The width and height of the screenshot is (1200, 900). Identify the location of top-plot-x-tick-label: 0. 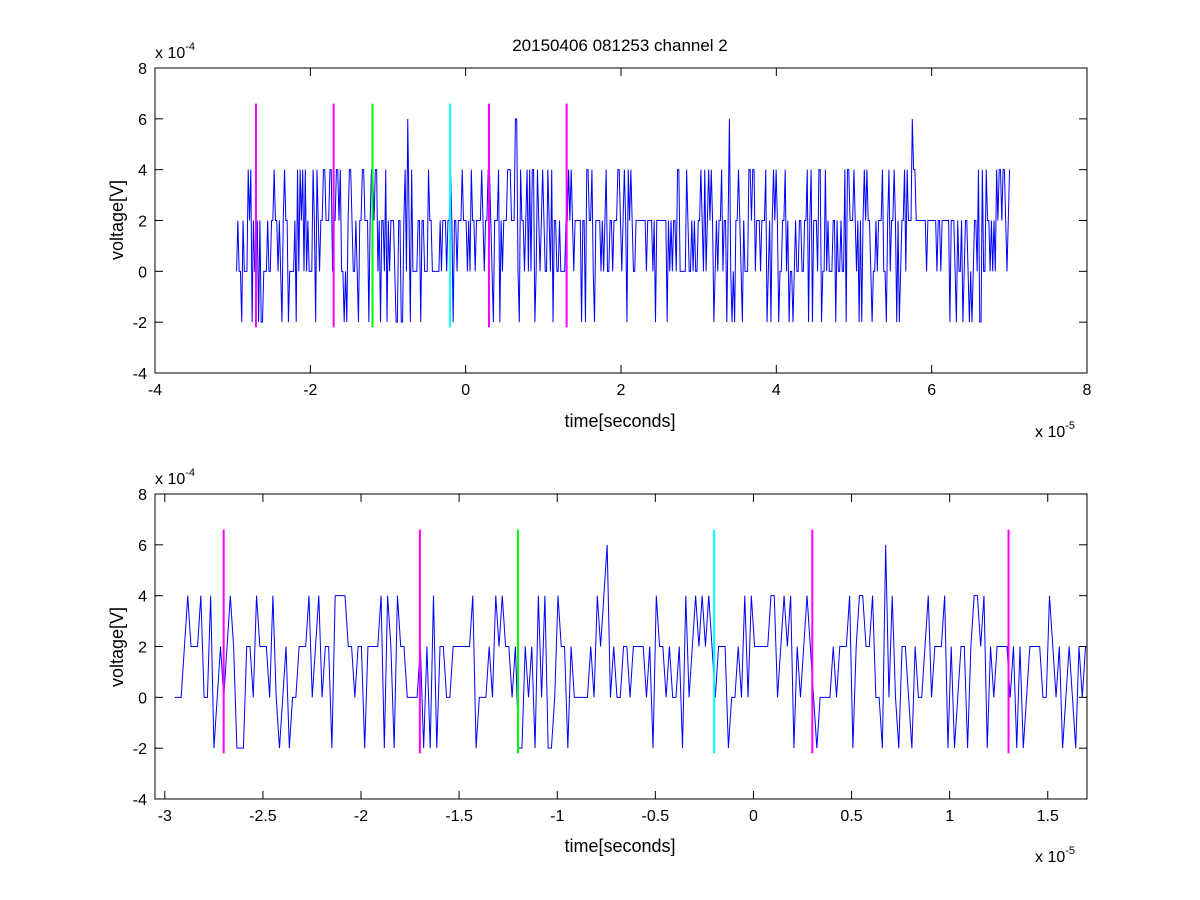
(465, 390).